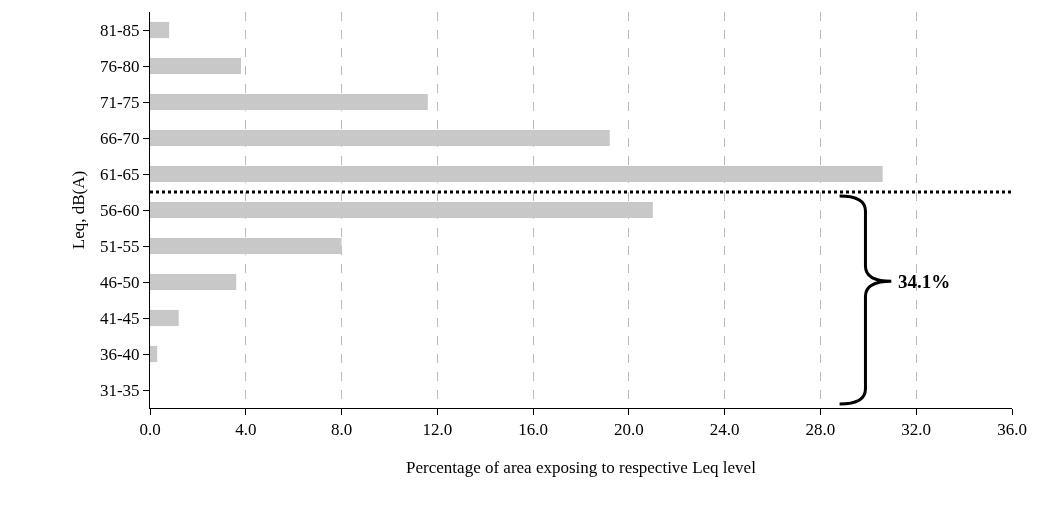 The image size is (1044, 513). I want to click on x-tick-label: 4.0, so click(246, 430).